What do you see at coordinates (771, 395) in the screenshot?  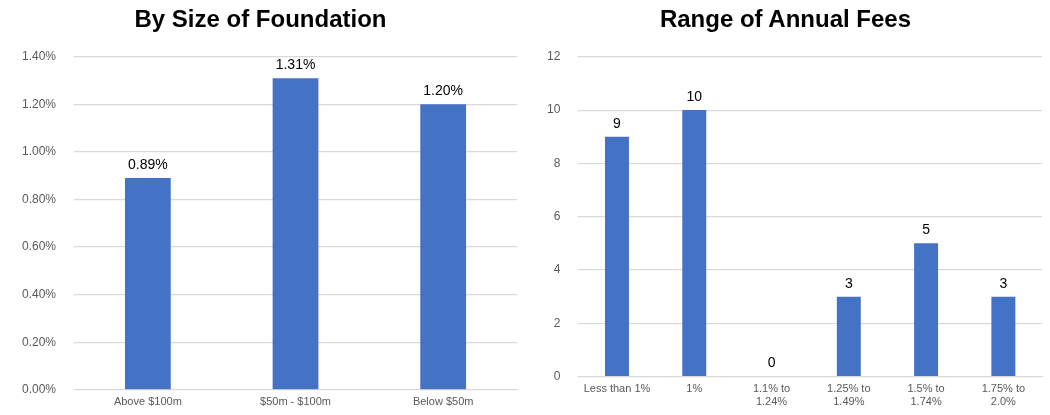 I see `x-tick-label: 1.1% to 1.24%` at bounding box center [771, 395].